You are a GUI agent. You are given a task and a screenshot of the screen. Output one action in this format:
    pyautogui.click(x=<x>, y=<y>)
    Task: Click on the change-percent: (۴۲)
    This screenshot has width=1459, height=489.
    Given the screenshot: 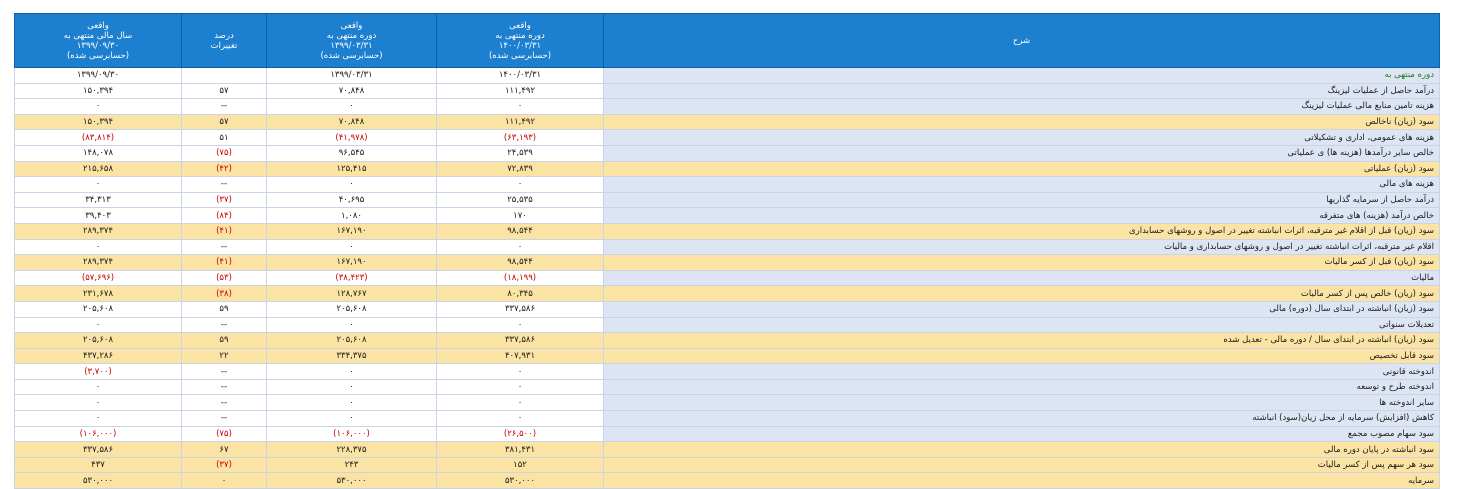 What is the action you would take?
    pyautogui.click(x=224, y=169)
    